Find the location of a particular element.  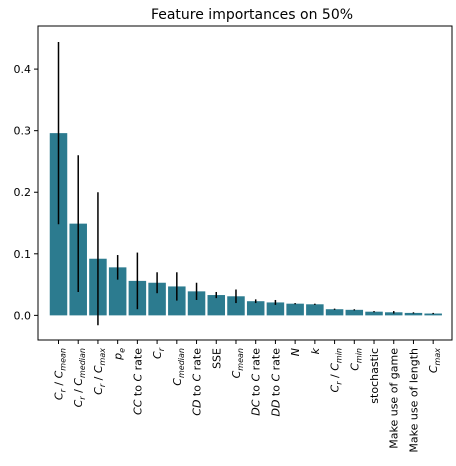

x-tick-label: DC to C rate is located at coordinates (256, 382).